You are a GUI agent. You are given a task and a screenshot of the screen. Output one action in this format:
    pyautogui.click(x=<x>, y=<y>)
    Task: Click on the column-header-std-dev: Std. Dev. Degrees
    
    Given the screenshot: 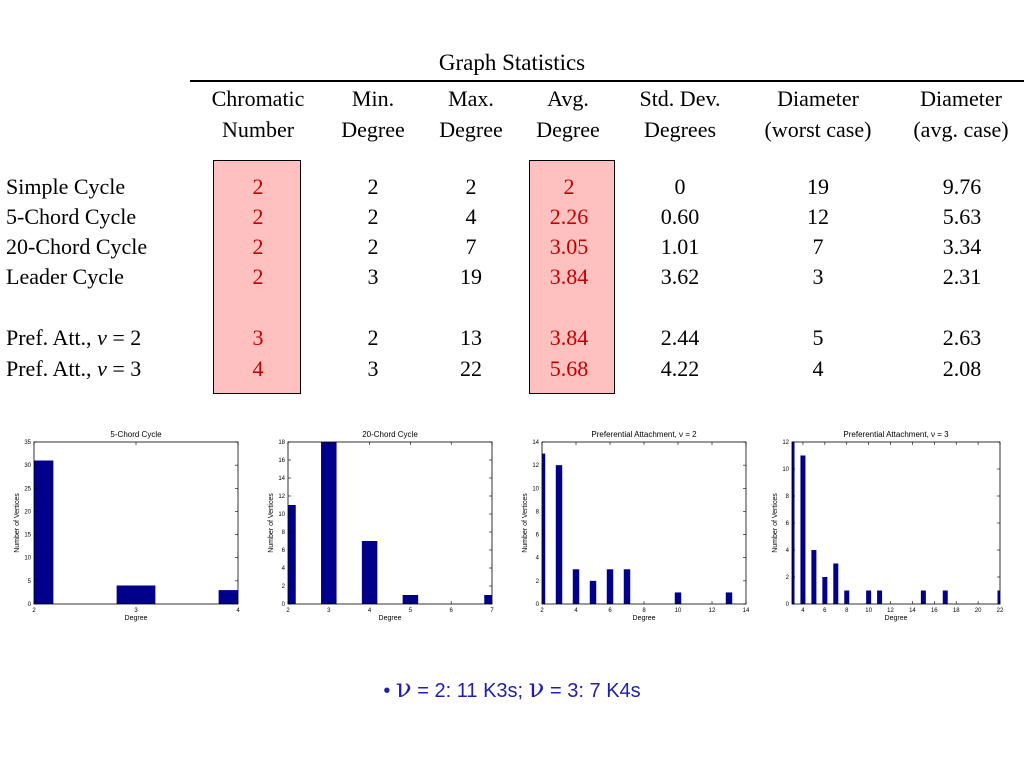 What is the action you would take?
    pyautogui.click(x=680, y=114)
    